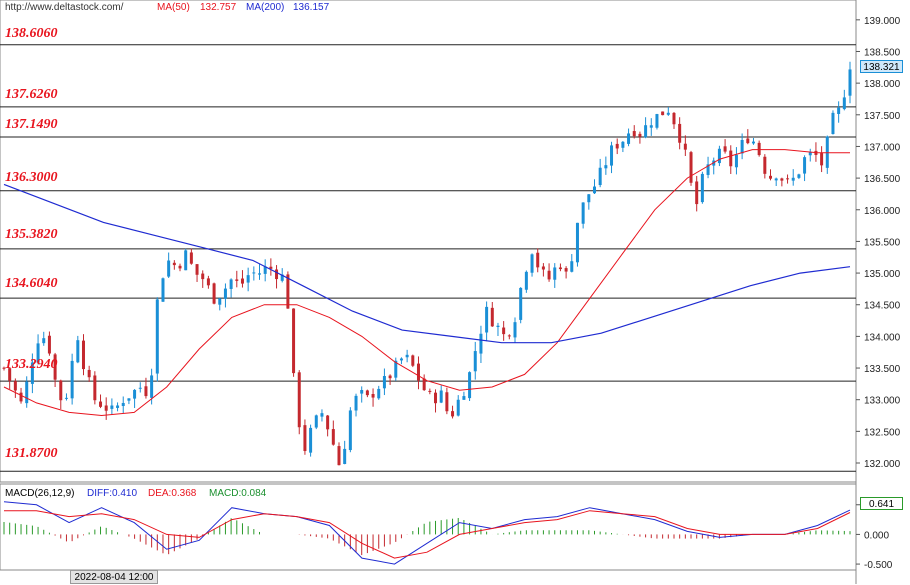  I want to click on price-tick-label: 137.500, so click(882, 116).